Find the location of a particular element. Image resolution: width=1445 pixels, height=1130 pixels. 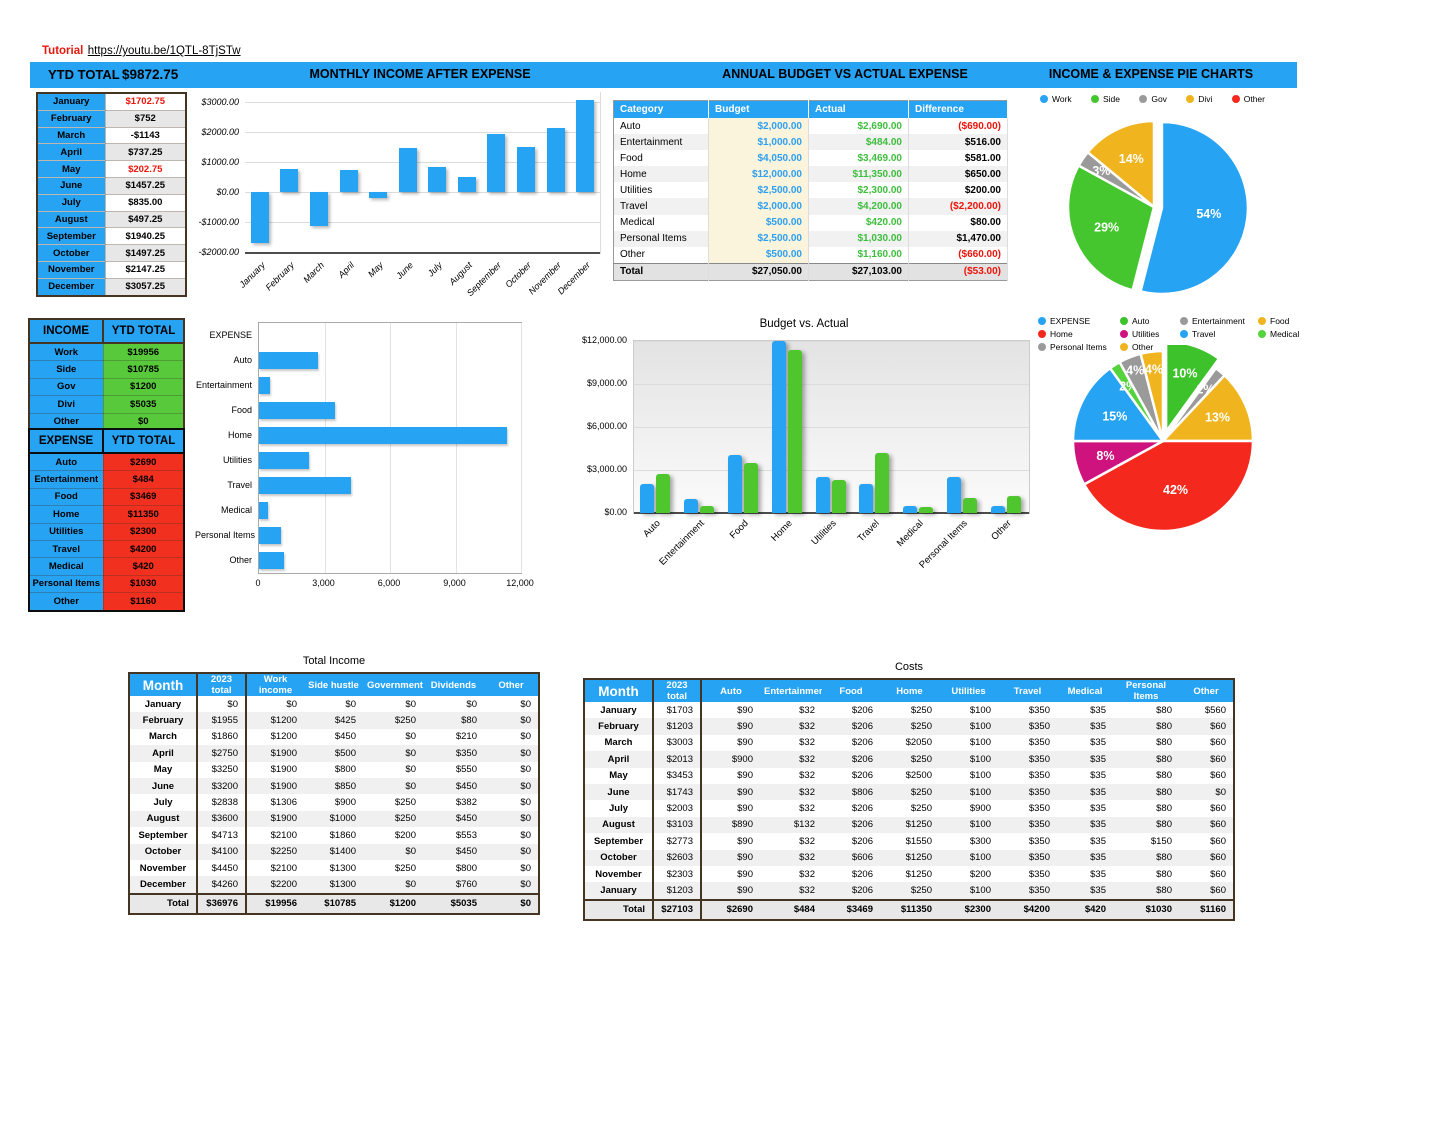

value-cell: $3600 is located at coordinates (222, 819).